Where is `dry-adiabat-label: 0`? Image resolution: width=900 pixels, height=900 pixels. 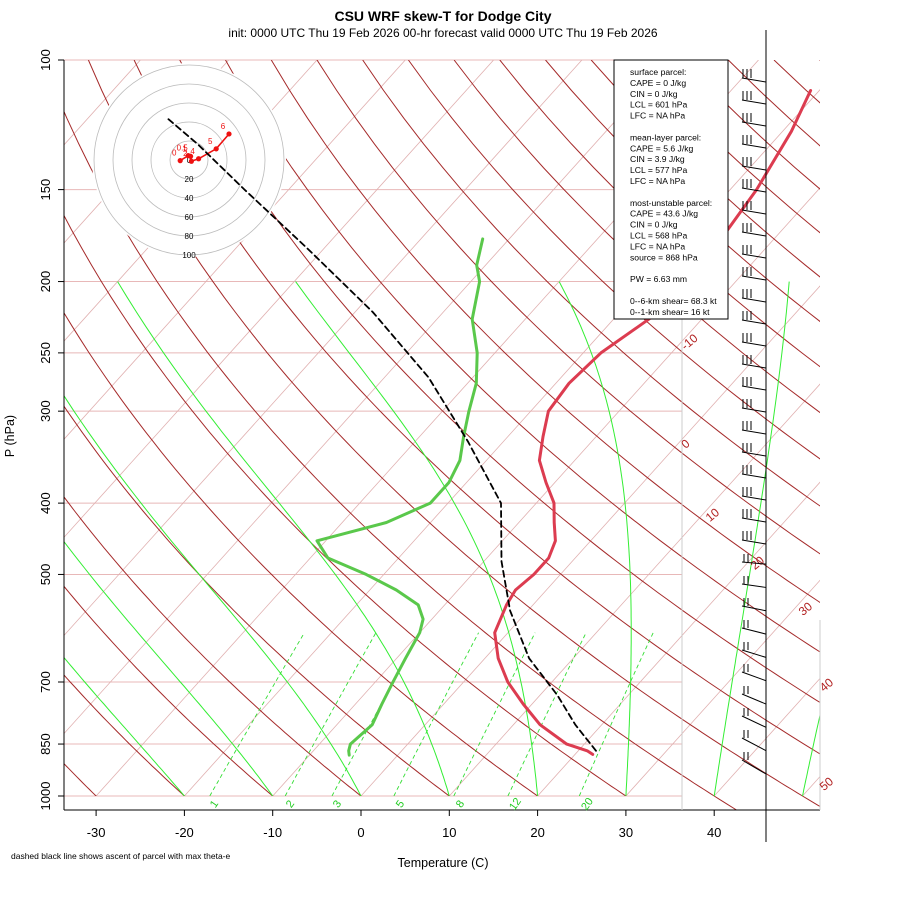 dry-adiabat-label: 0 is located at coordinates (685, 443).